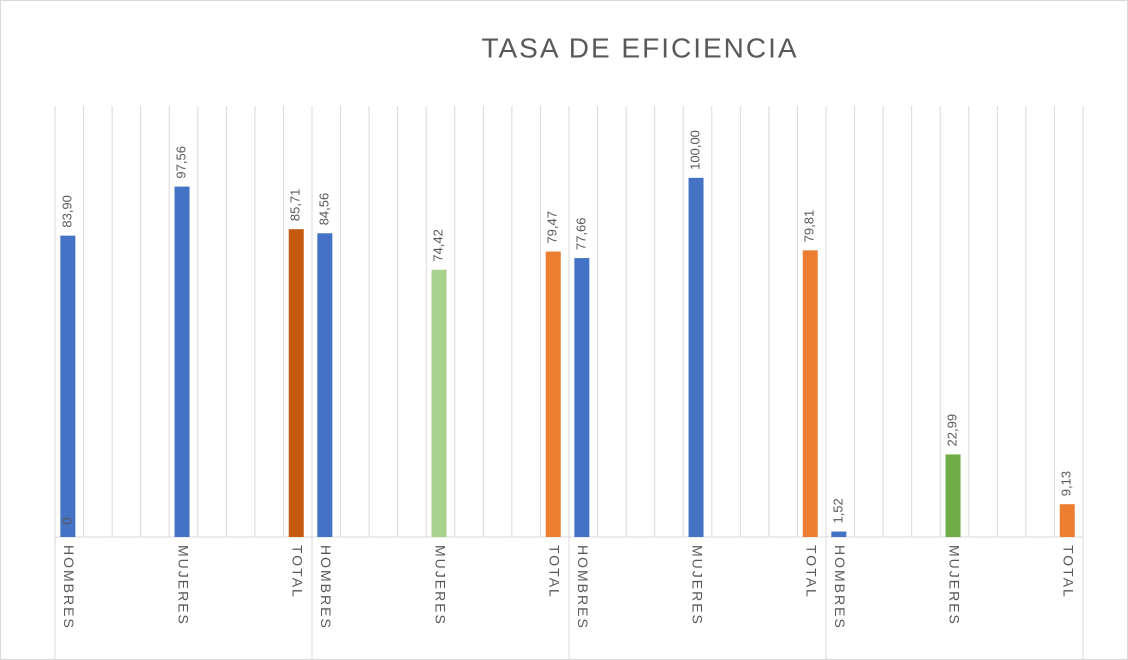  Describe the element at coordinates (639, 47) in the screenshot. I see `chart-title: TASA DE EFICIENCIA` at that location.